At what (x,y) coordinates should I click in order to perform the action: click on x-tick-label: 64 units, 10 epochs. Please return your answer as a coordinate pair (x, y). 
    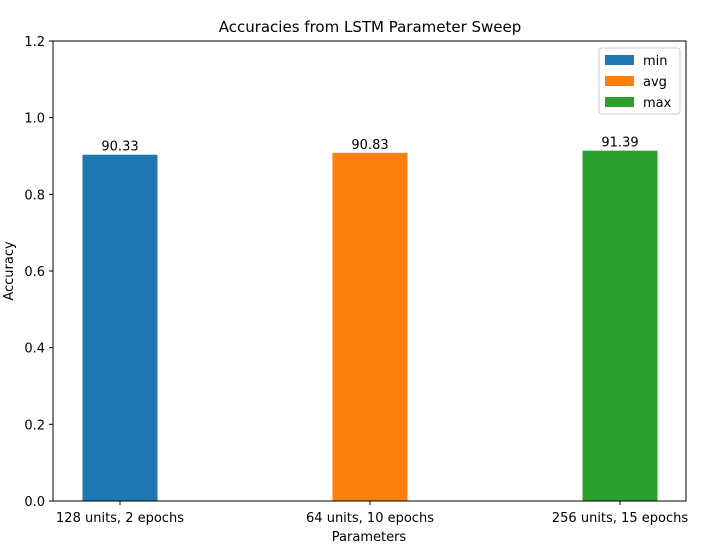
    Looking at the image, I should click on (370, 518).